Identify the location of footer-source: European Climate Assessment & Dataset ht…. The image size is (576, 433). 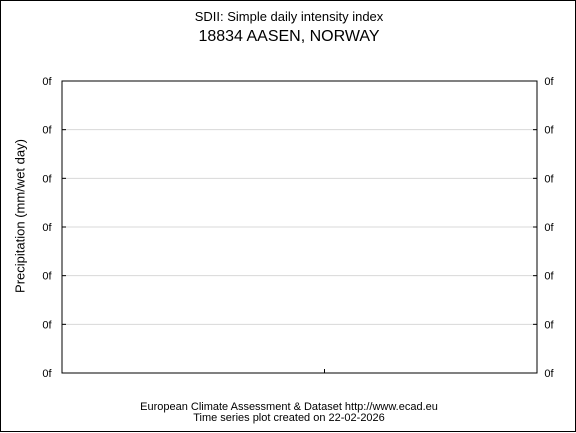
(289, 407).